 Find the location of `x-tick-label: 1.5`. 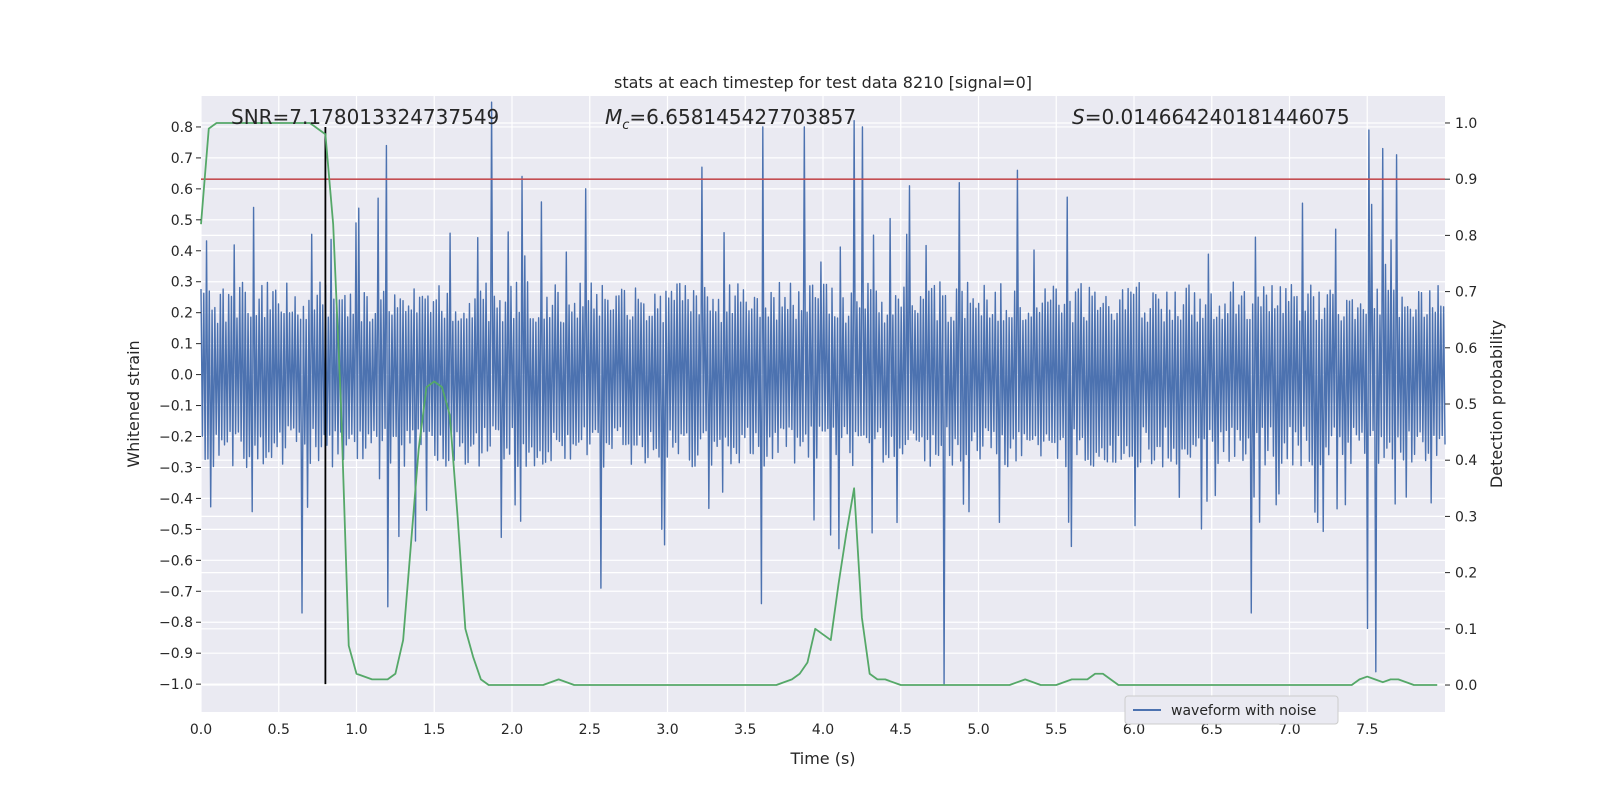

x-tick-label: 1.5 is located at coordinates (434, 730).